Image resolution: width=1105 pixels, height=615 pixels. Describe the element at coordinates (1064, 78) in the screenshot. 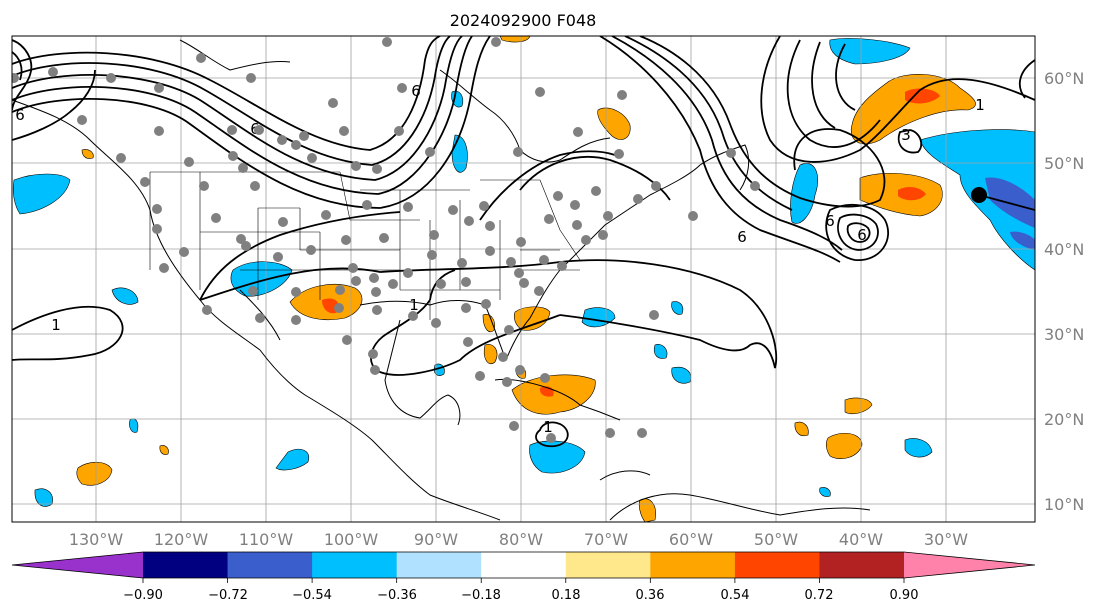

I see `lat-label: 60°N` at that location.